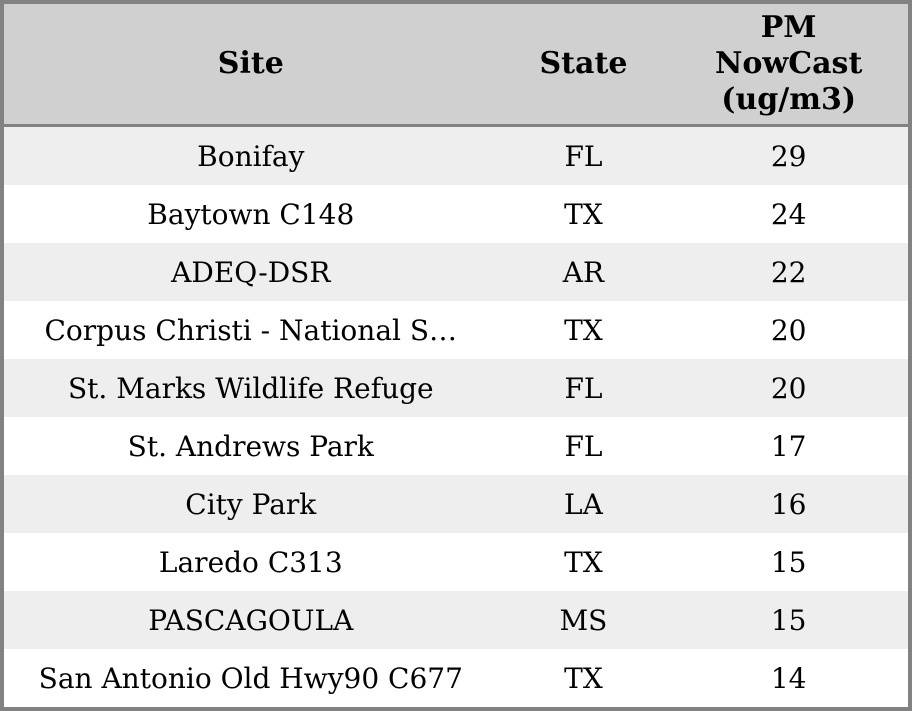 This screenshot has width=912, height=711. Describe the element at coordinates (788, 504) in the screenshot. I see `pm-value-cell: 16` at that location.